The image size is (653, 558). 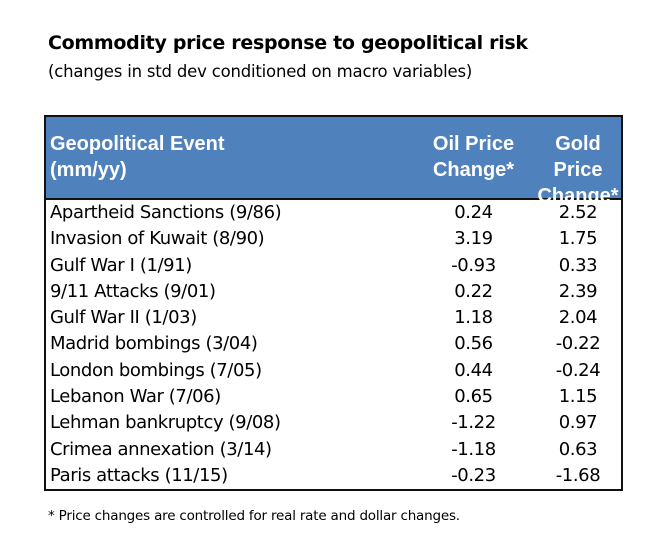 What do you see at coordinates (473, 344) in the screenshot?
I see `oil-change-cell: 0.56` at bounding box center [473, 344].